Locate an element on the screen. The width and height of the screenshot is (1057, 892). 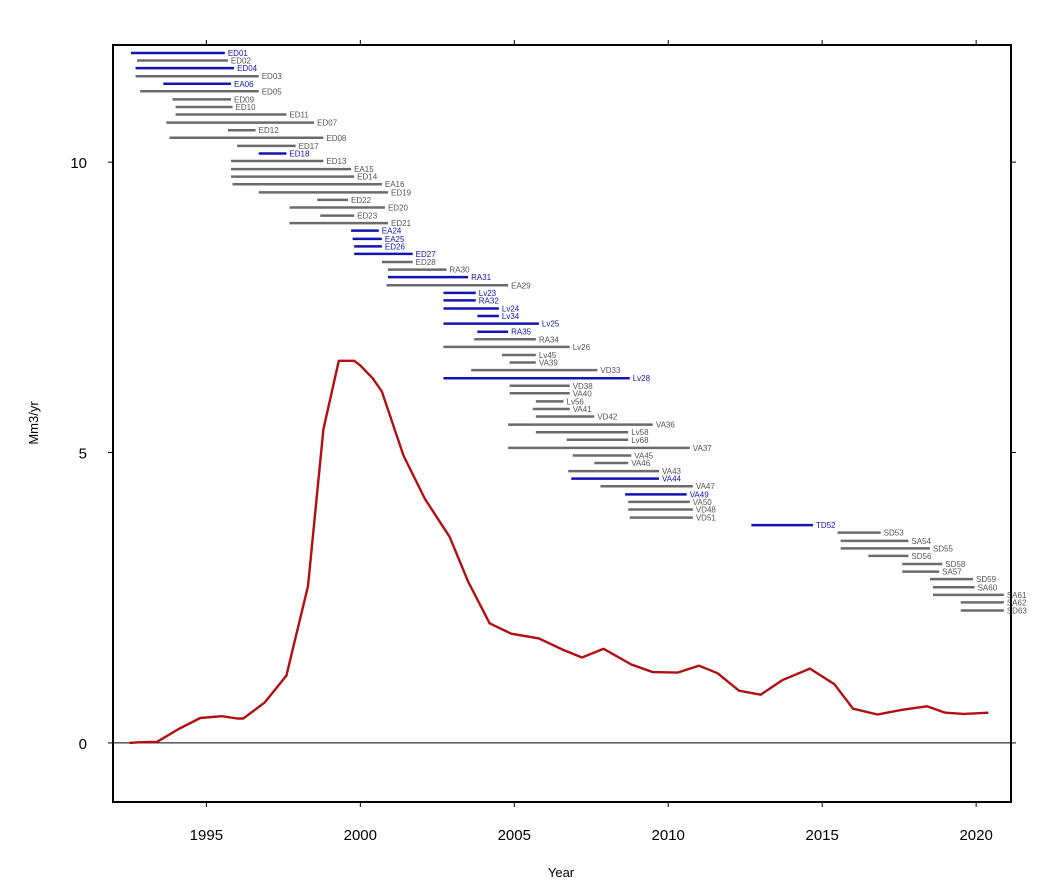
interval-label-sd59: SD59 is located at coordinates (986, 579).